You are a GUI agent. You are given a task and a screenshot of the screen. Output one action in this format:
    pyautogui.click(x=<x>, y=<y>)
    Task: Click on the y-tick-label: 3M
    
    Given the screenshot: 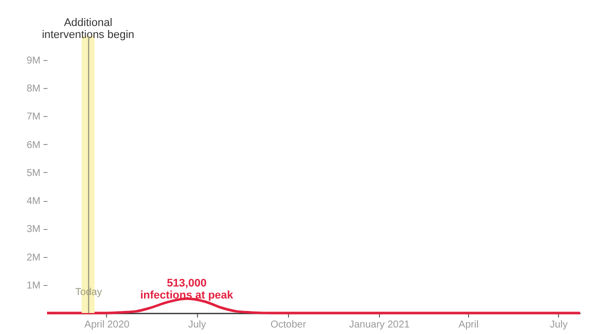 What is the action you would take?
    pyautogui.click(x=33, y=230)
    